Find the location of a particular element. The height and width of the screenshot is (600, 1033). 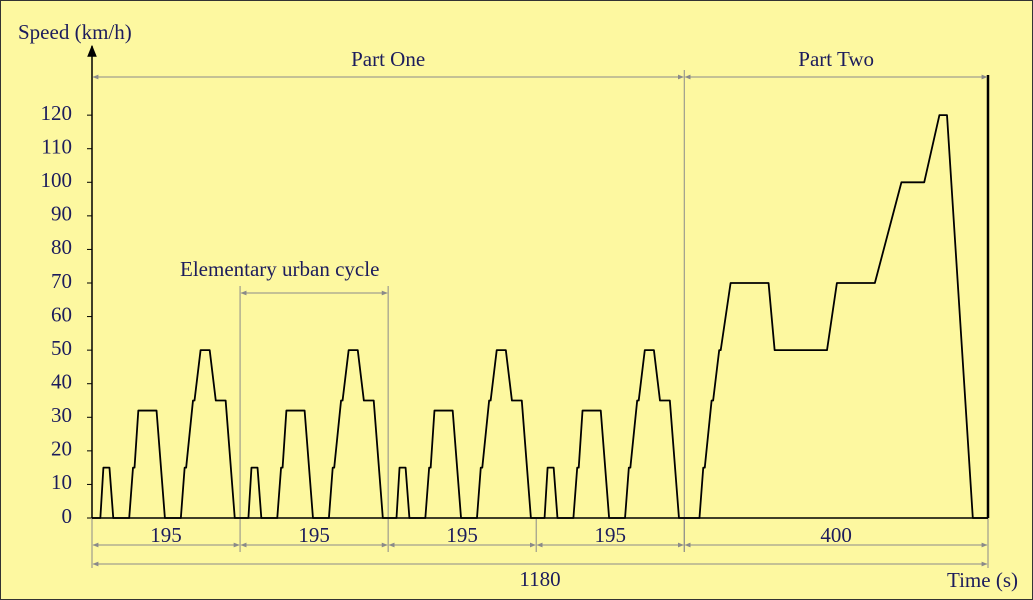

y-tick-label: 30 is located at coordinates (61, 415).